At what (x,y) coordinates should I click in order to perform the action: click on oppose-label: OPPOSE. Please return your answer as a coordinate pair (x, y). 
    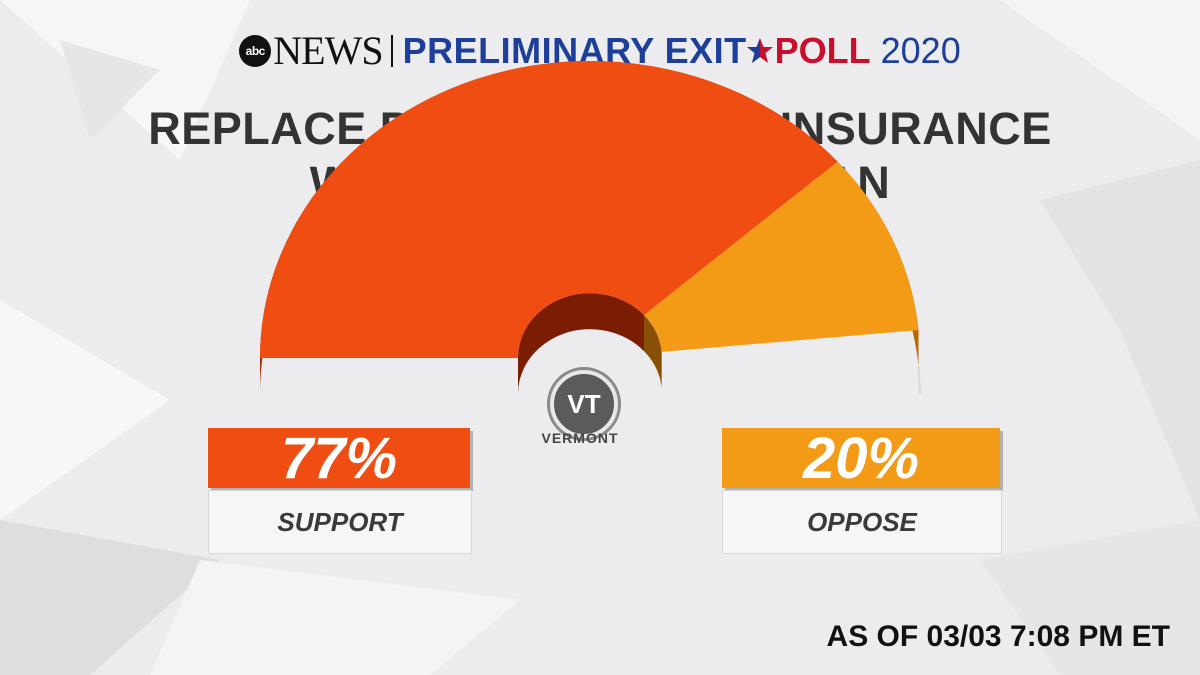
    Looking at the image, I should click on (862, 522).